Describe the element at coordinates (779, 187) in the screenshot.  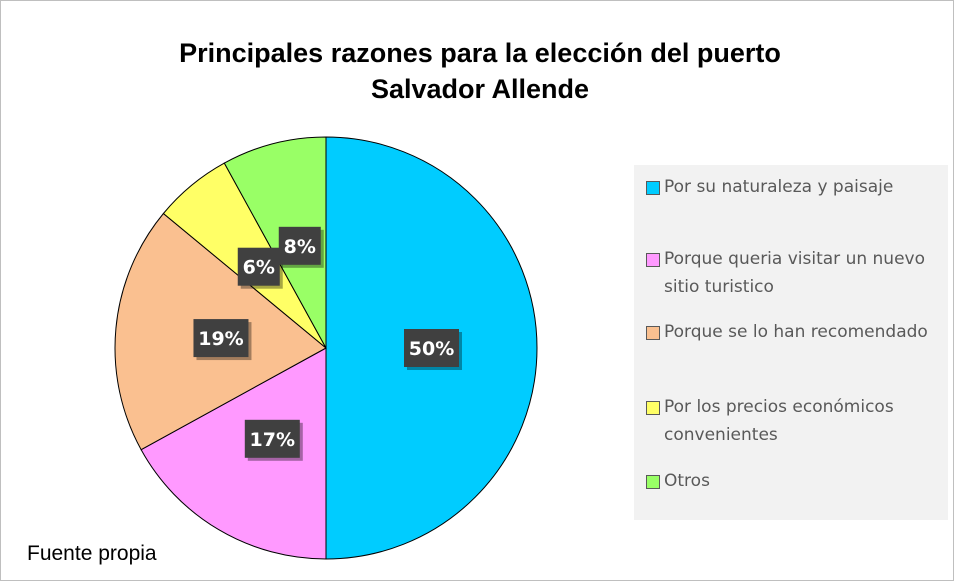
I see `legend-label: Por su naturaleza y paisaje` at that location.